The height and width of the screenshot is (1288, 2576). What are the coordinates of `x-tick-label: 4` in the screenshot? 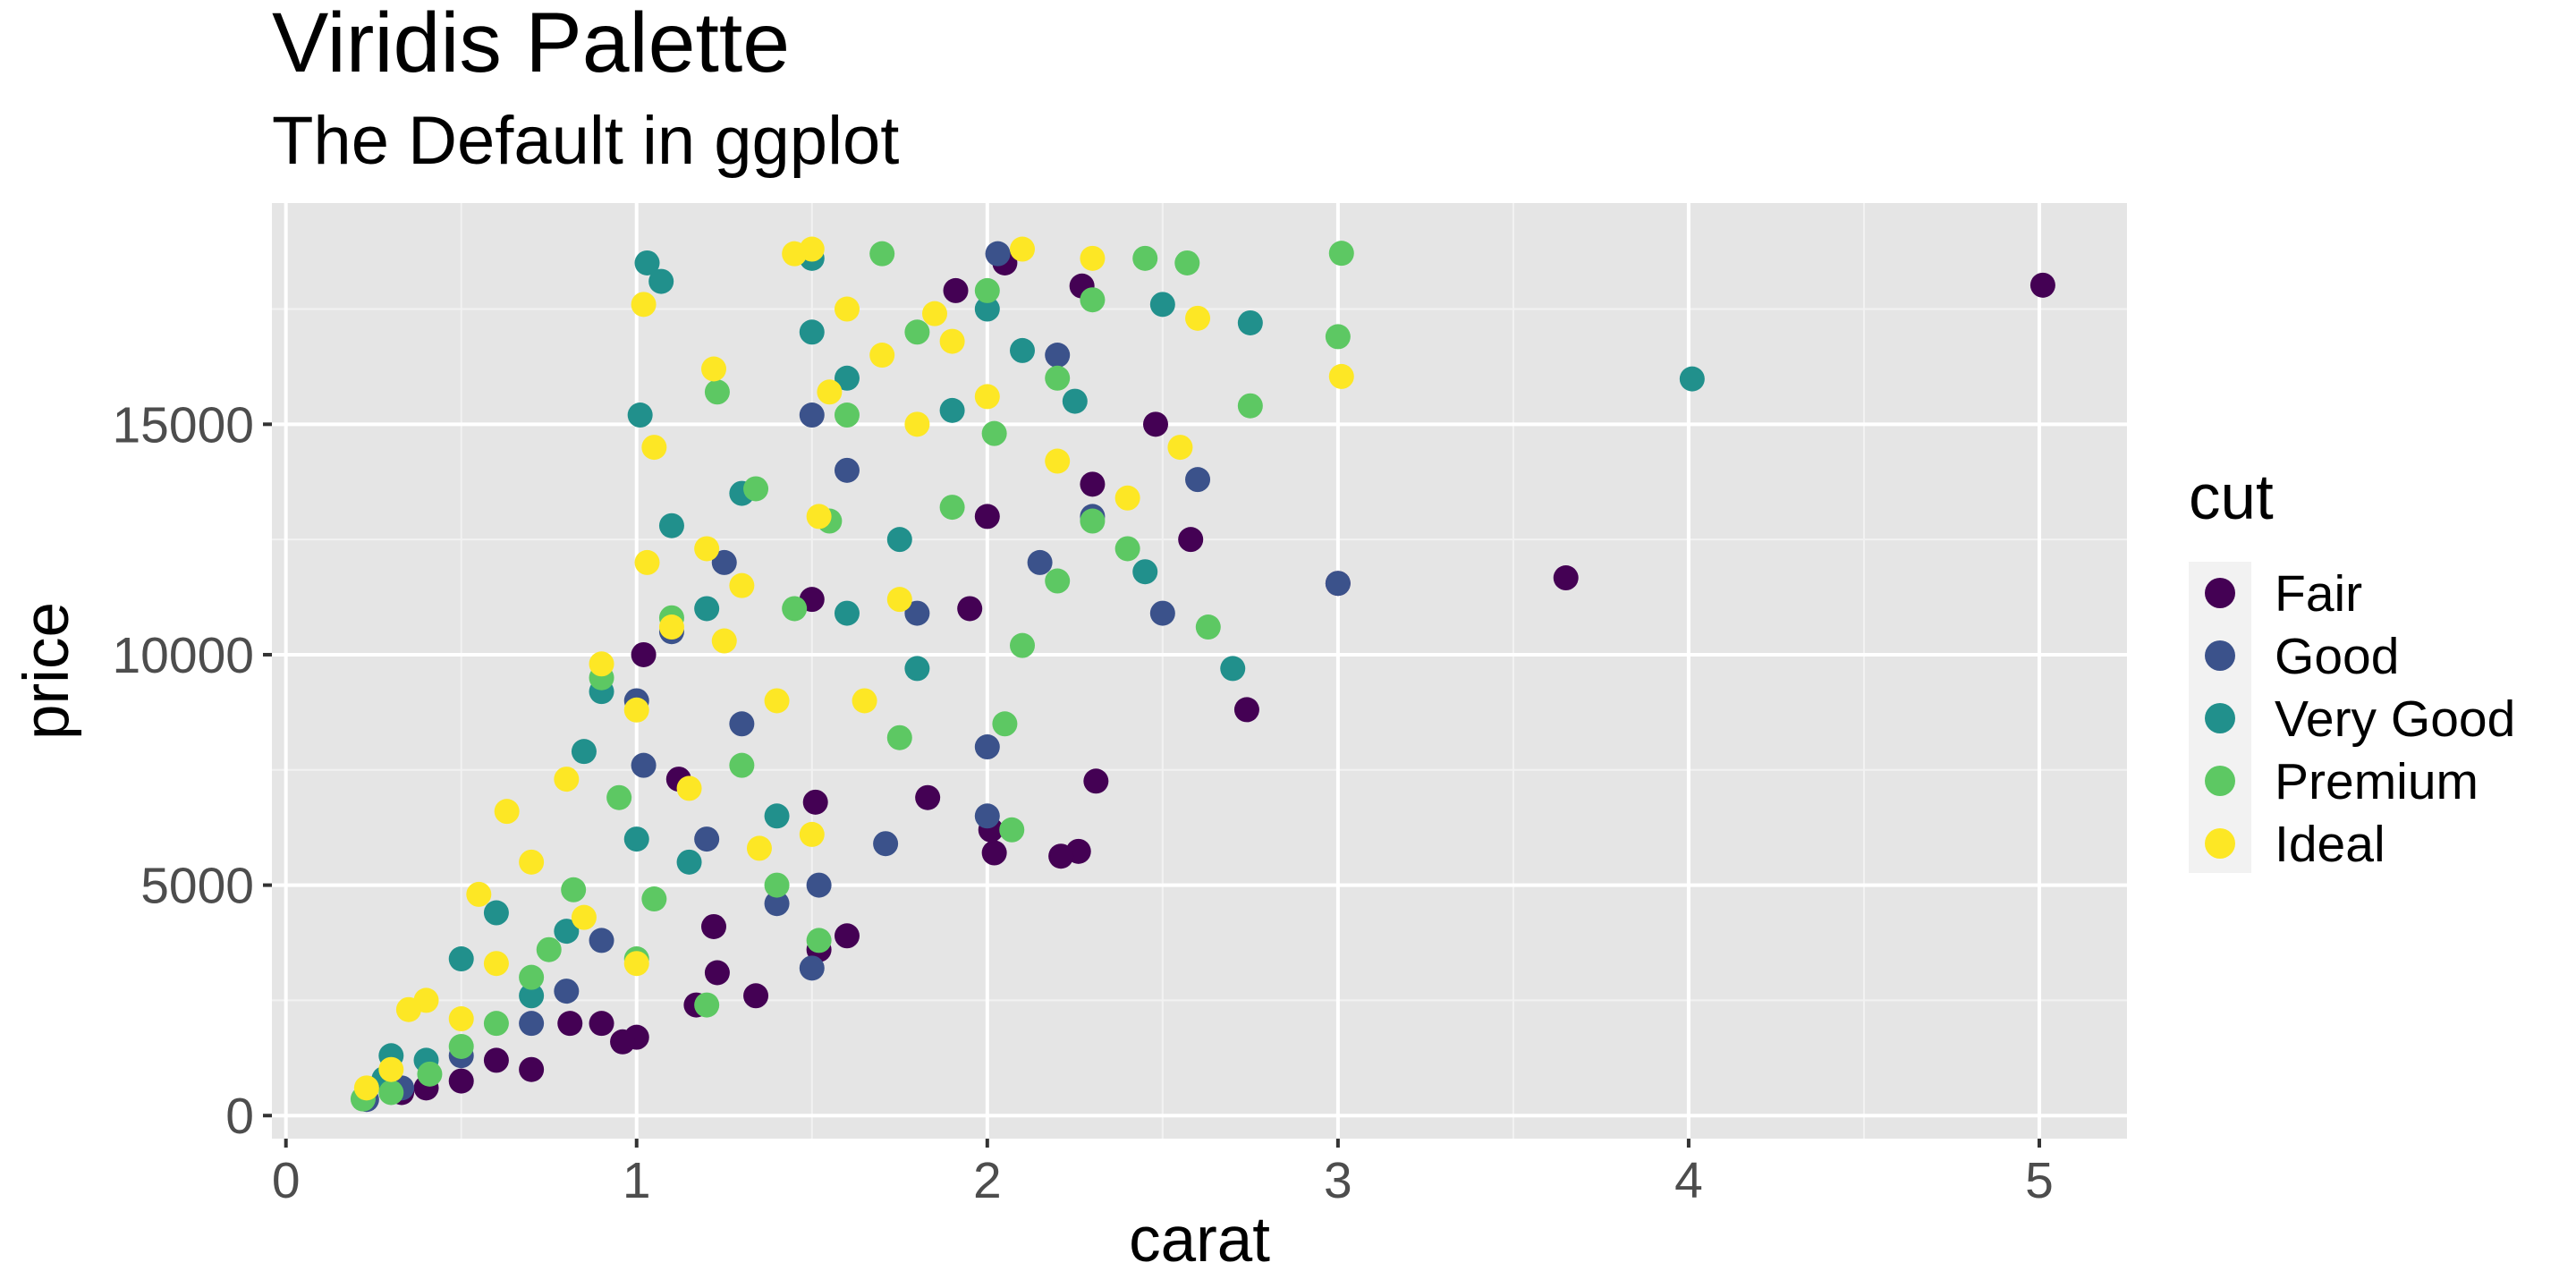 It's located at (1688, 1180).